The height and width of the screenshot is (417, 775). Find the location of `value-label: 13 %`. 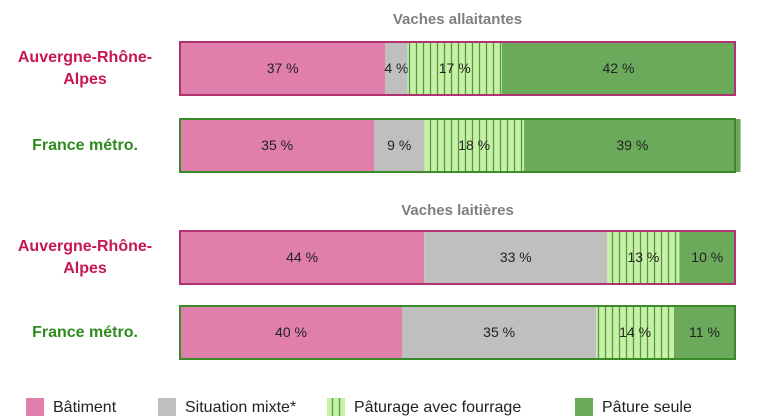

value-label: 13 % is located at coordinates (643, 257).